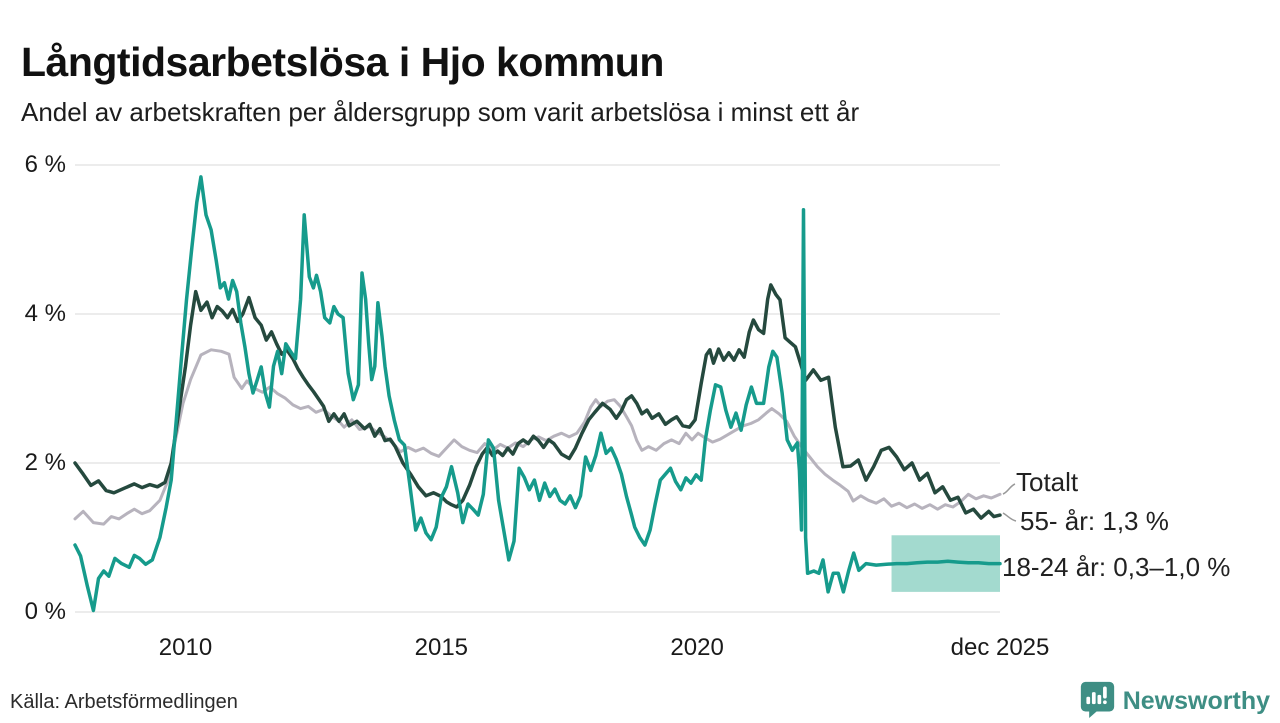 The image size is (1280, 723). I want to click on source-attribution: Källa: Arbetsförmedlingen, so click(124, 702).